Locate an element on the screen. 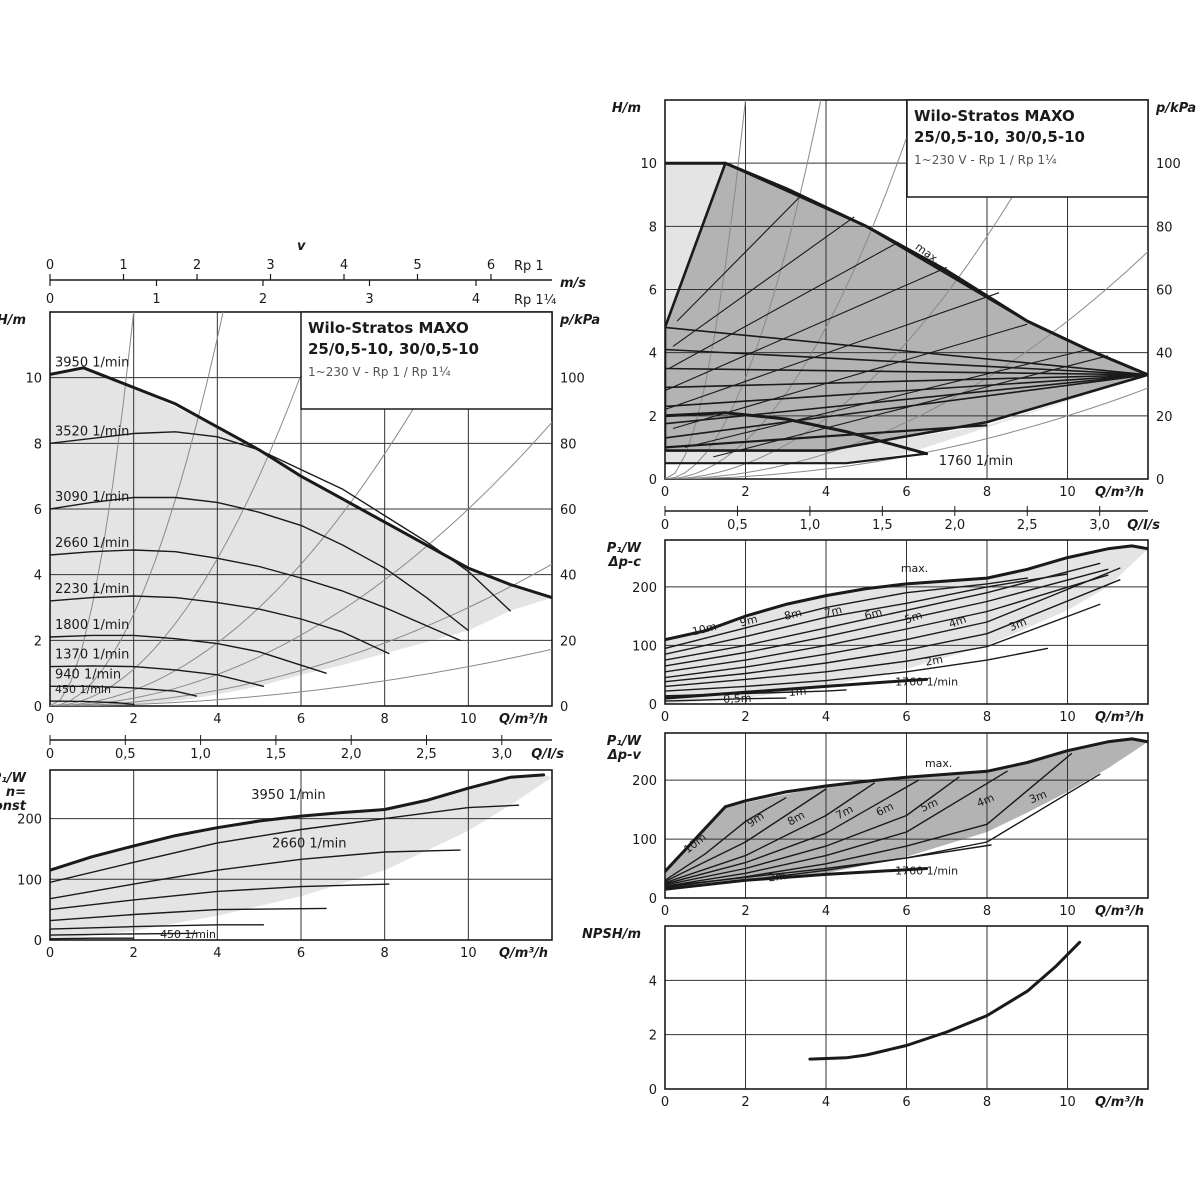  y2-tick-label: 80 is located at coordinates (1164, 227).